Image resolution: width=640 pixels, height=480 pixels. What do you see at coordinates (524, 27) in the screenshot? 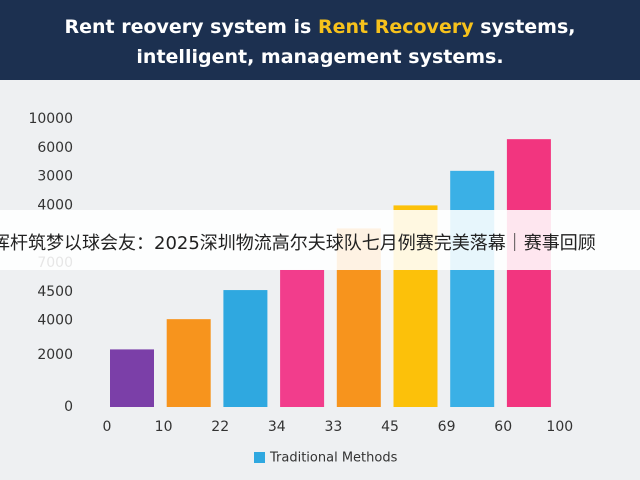
I see `title-part: systems,` at bounding box center [524, 27].